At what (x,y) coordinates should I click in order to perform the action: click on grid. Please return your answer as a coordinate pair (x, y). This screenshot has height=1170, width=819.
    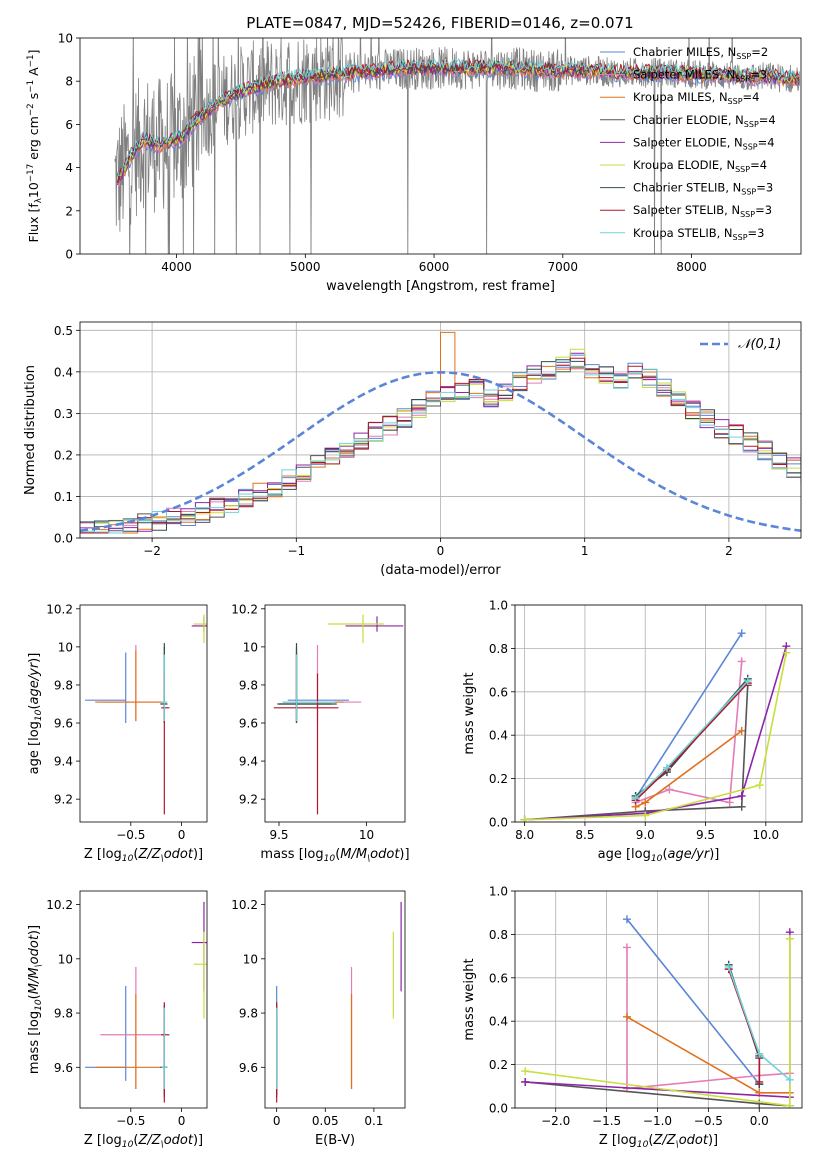
    Looking at the image, I should click on (658, 713).